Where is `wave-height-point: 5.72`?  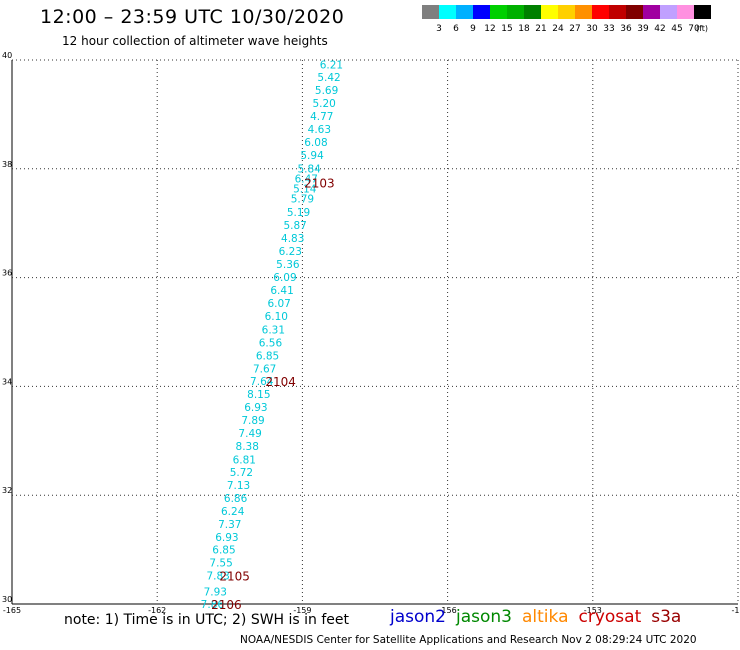
wave-height-point: 5.72 is located at coordinates (241, 473).